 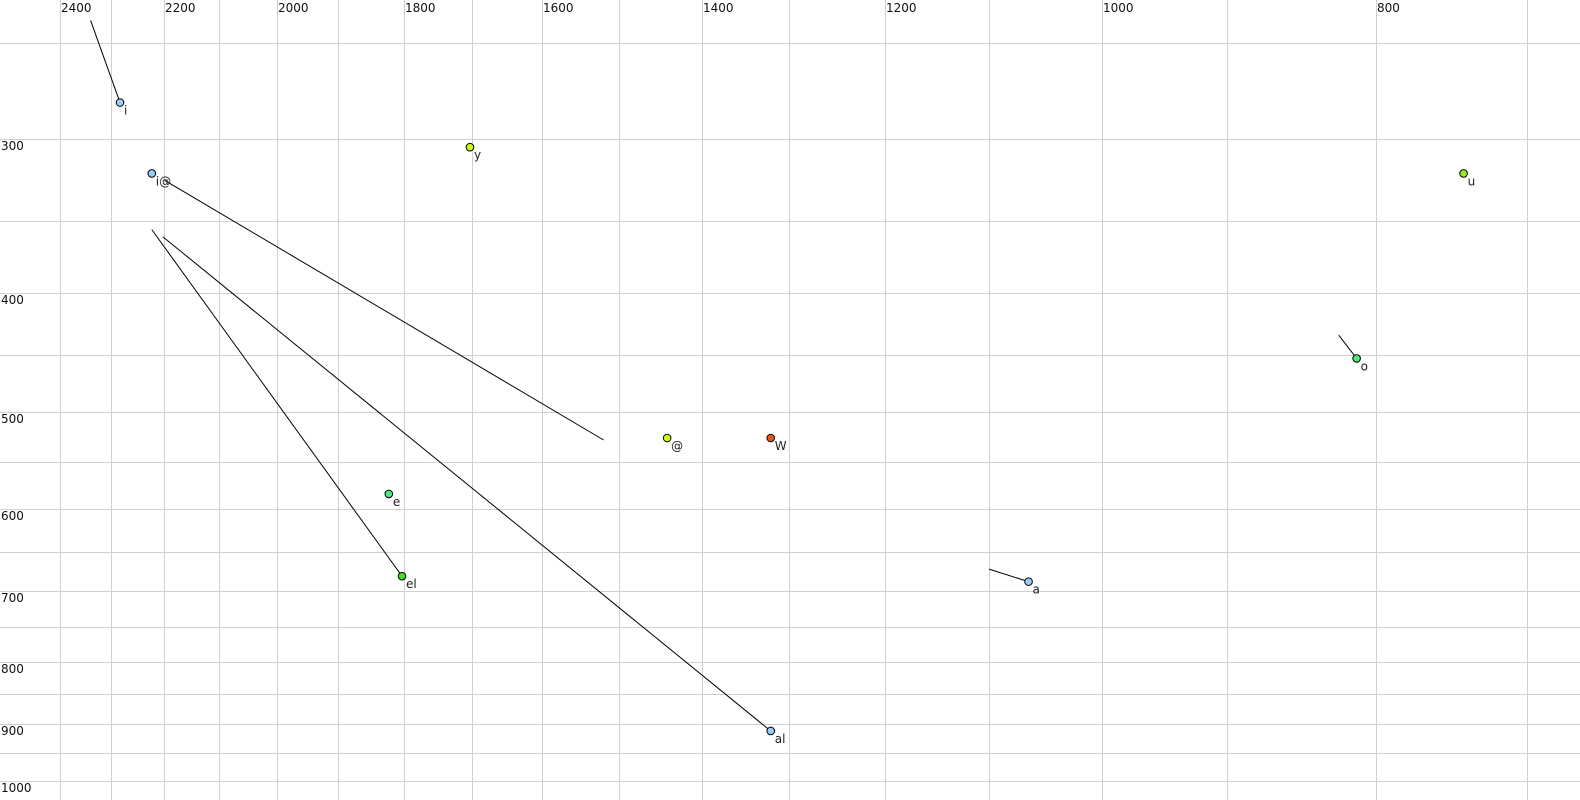 What do you see at coordinates (477, 155) in the screenshot?
I see `vowel-label: y` at bounding box center [477, 155].